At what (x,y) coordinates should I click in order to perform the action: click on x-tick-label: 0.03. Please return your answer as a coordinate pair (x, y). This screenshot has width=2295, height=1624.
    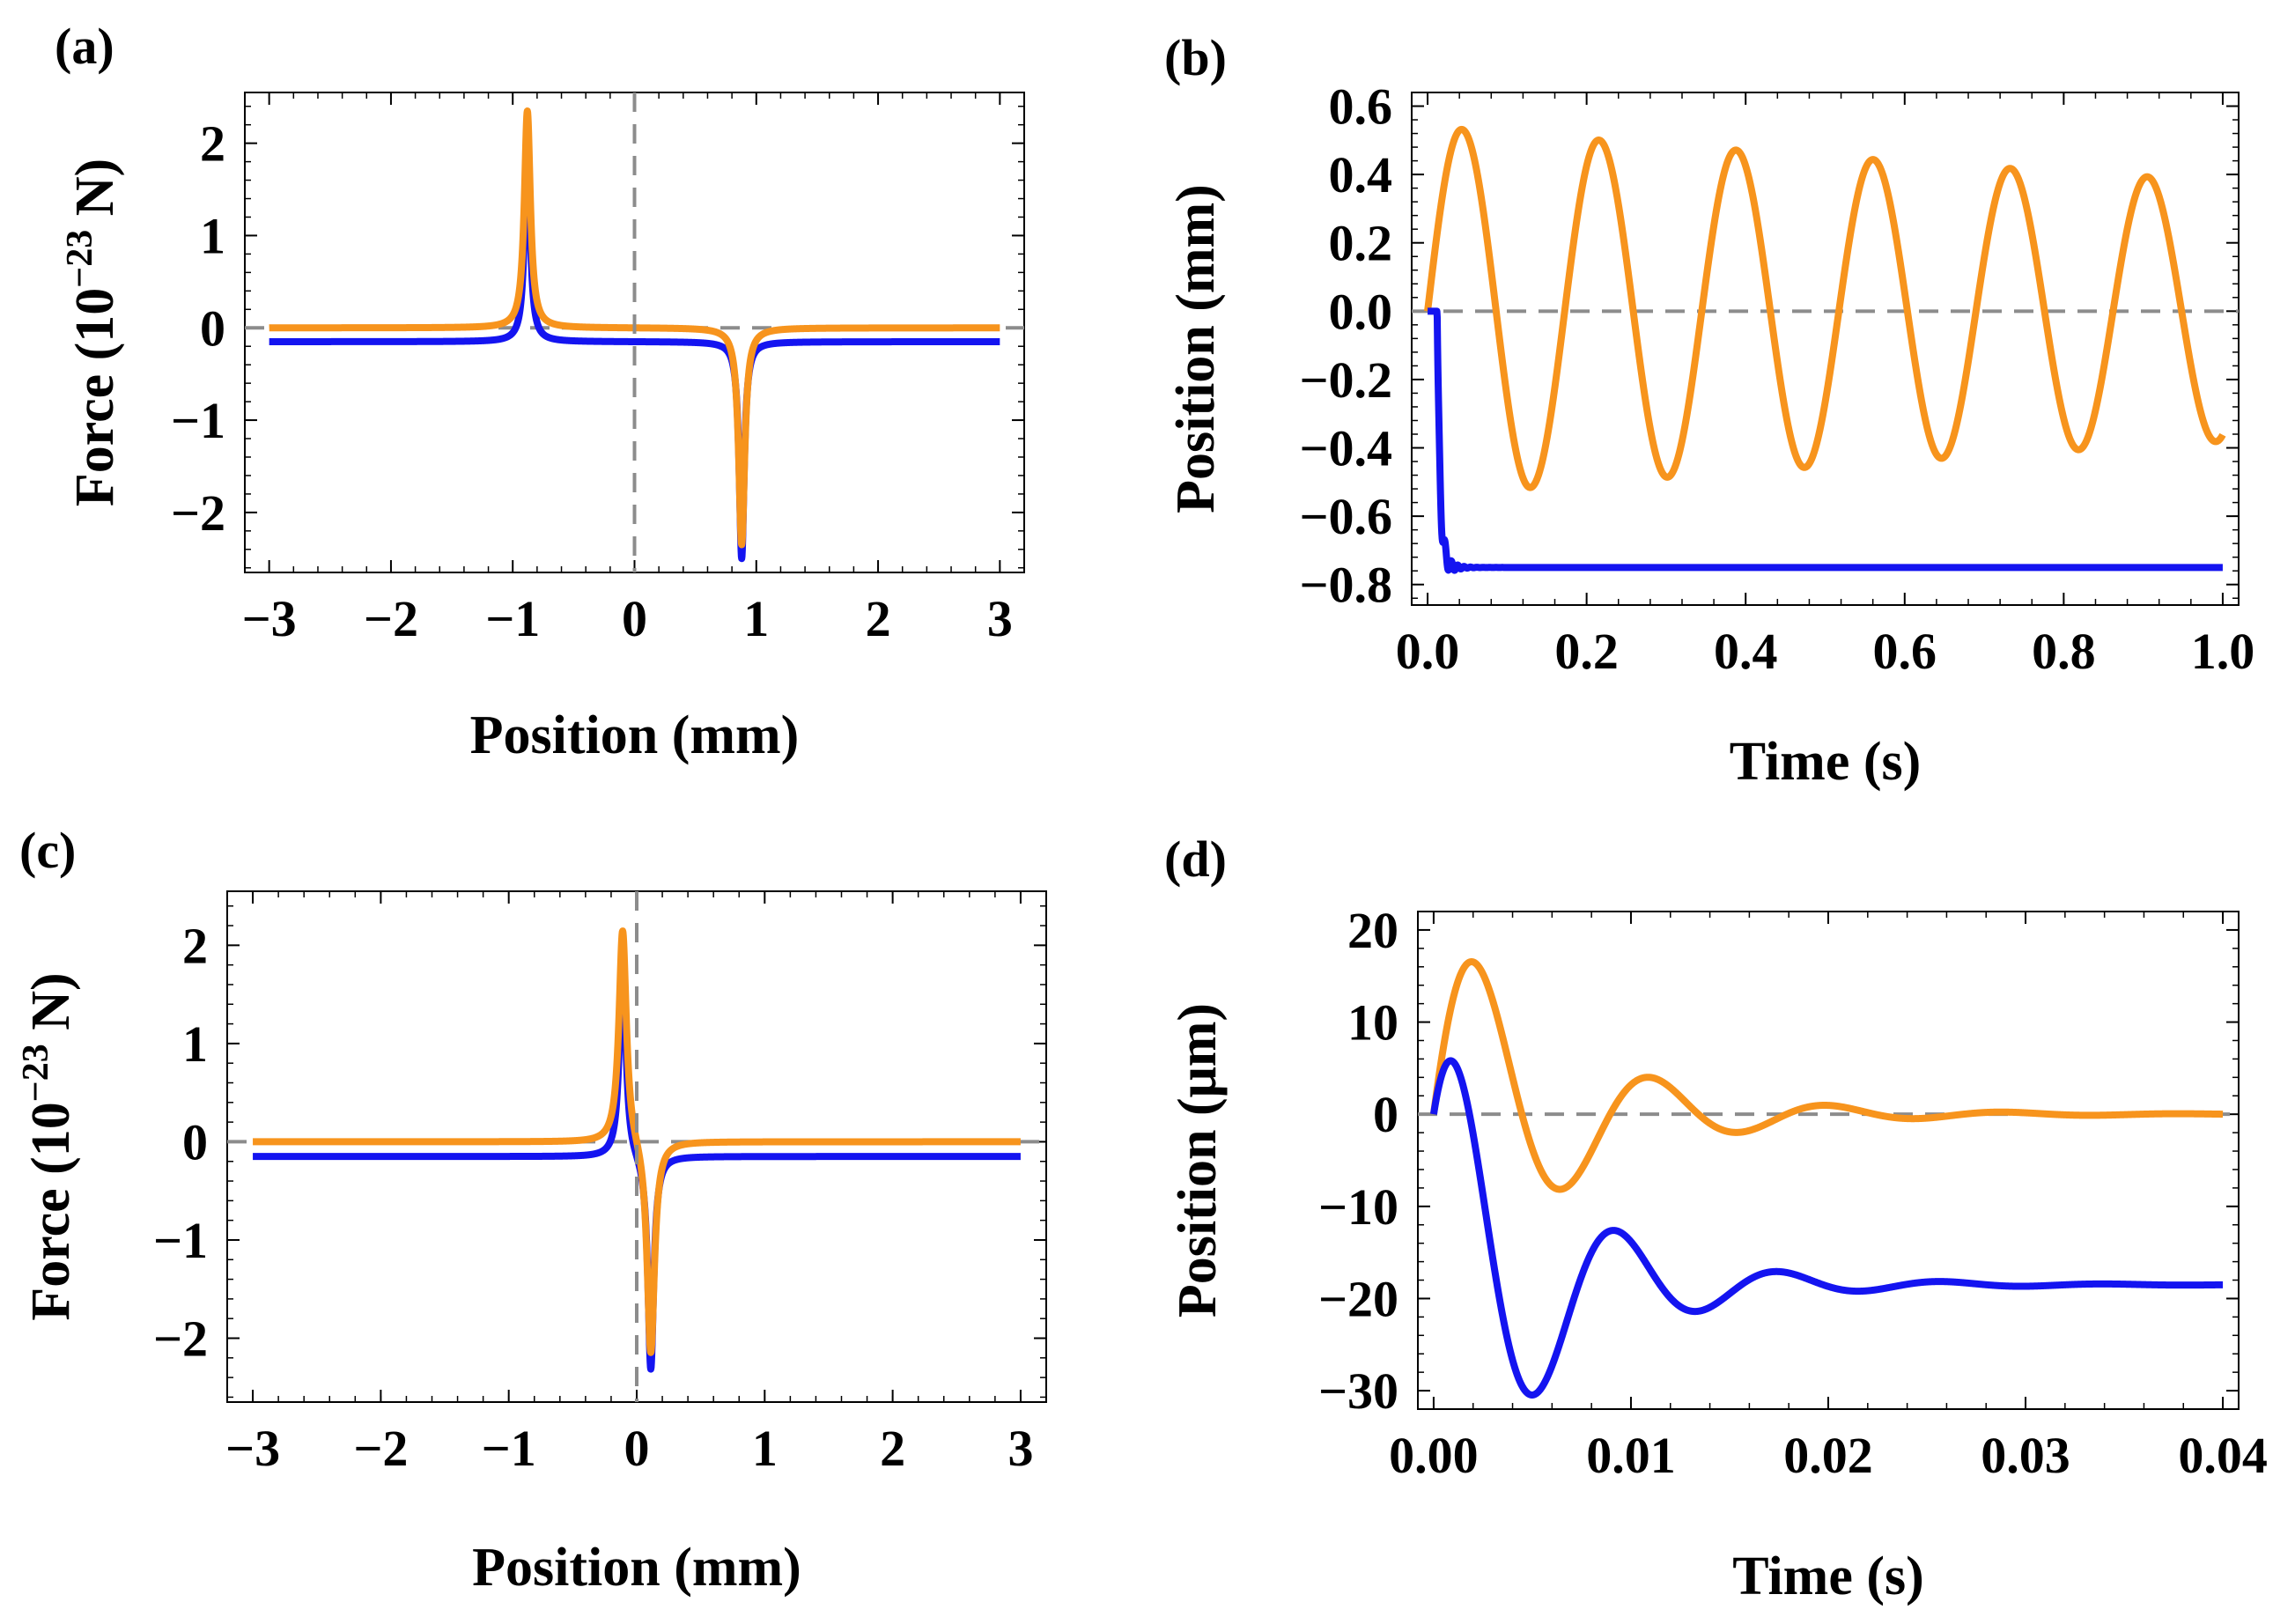
    Looking at the image, I should click on (2026, 1455).